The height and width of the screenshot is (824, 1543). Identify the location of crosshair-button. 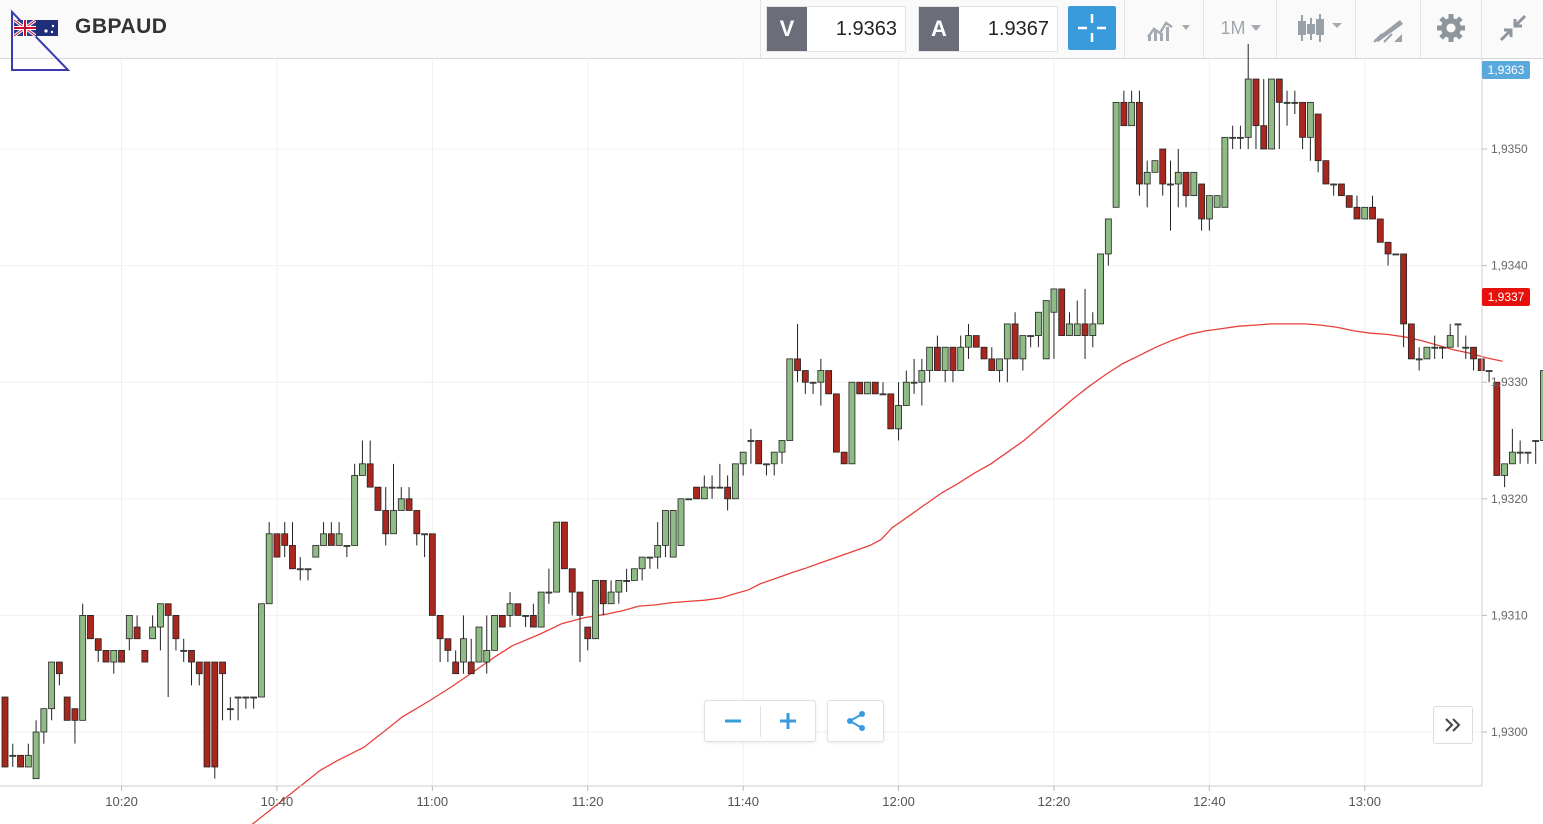
(1092, 28).